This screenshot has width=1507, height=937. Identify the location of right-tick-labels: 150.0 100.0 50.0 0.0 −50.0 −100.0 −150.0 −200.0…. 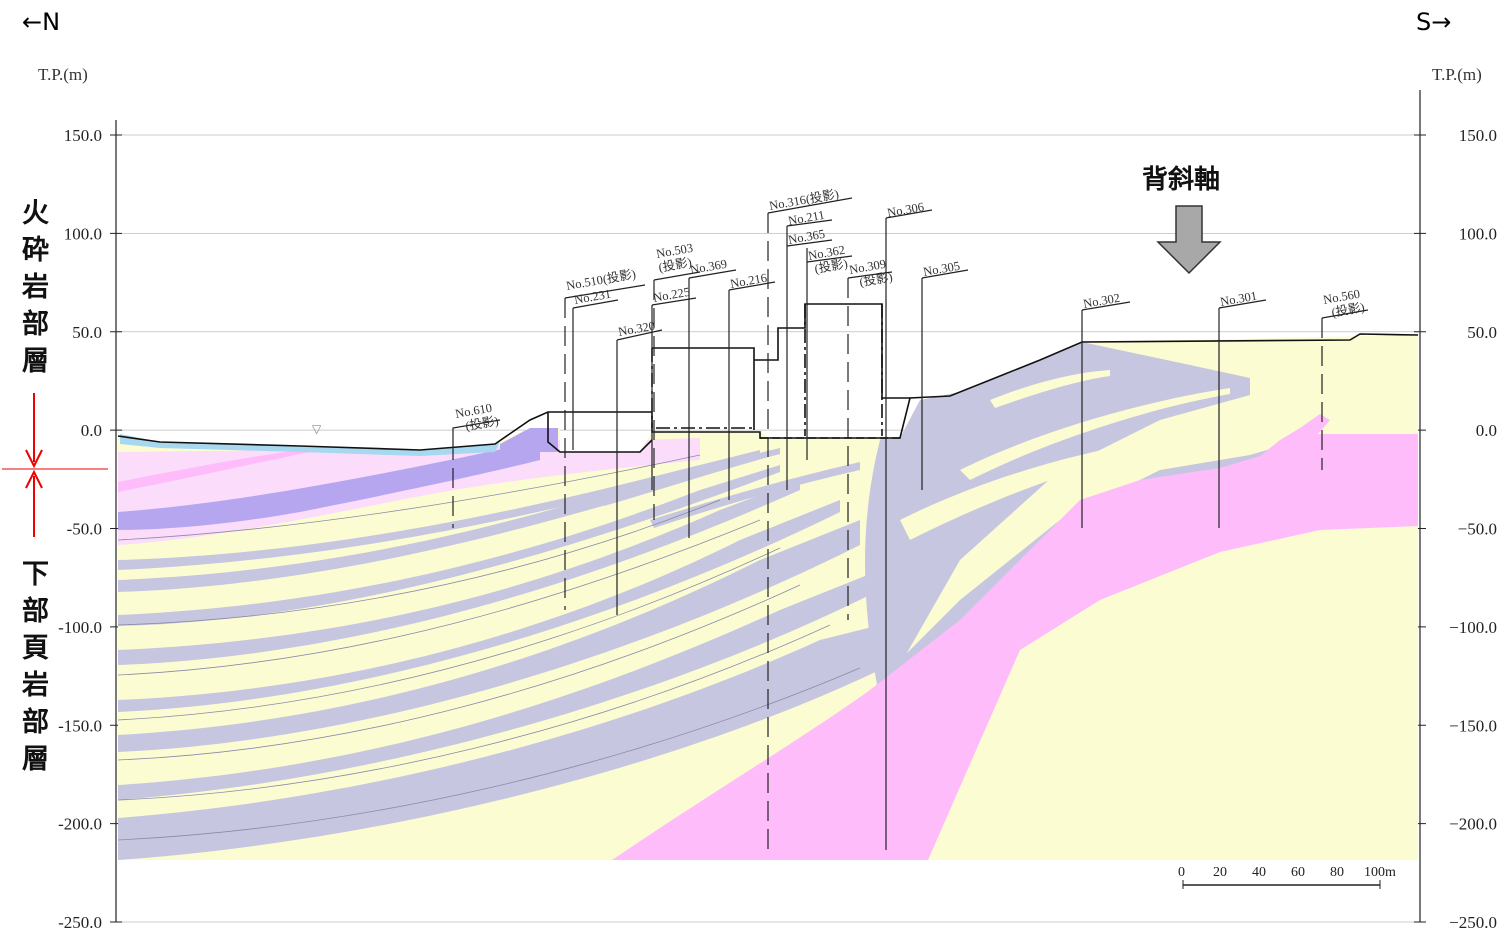
(1473, 529).